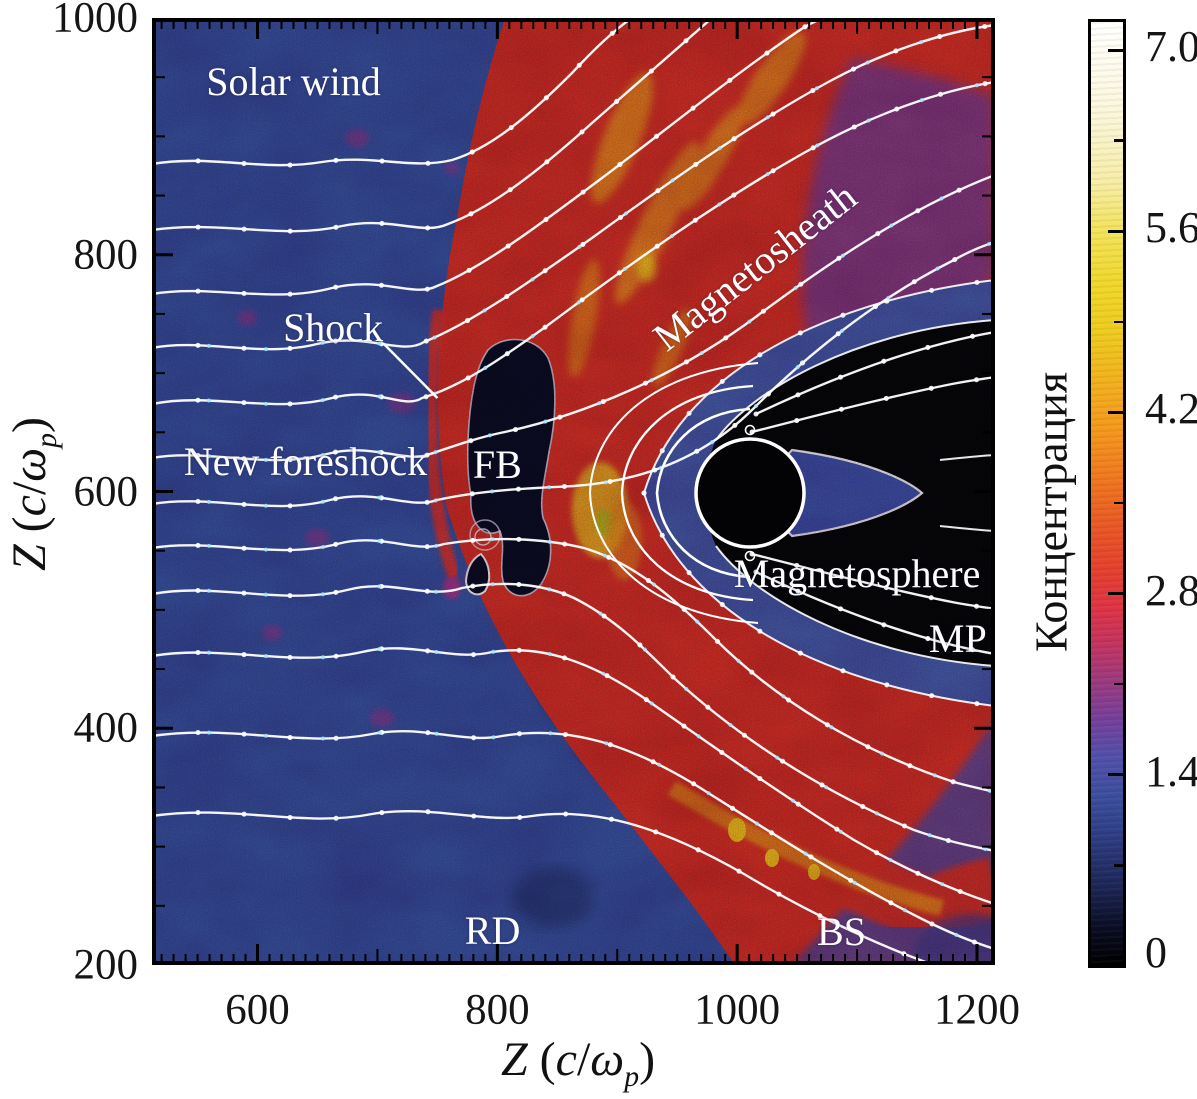 This screenshot has height=1099, width=1197. Describe the element at coordinates (750, 430) in the screenshot. I see `cusp-north` at that location.